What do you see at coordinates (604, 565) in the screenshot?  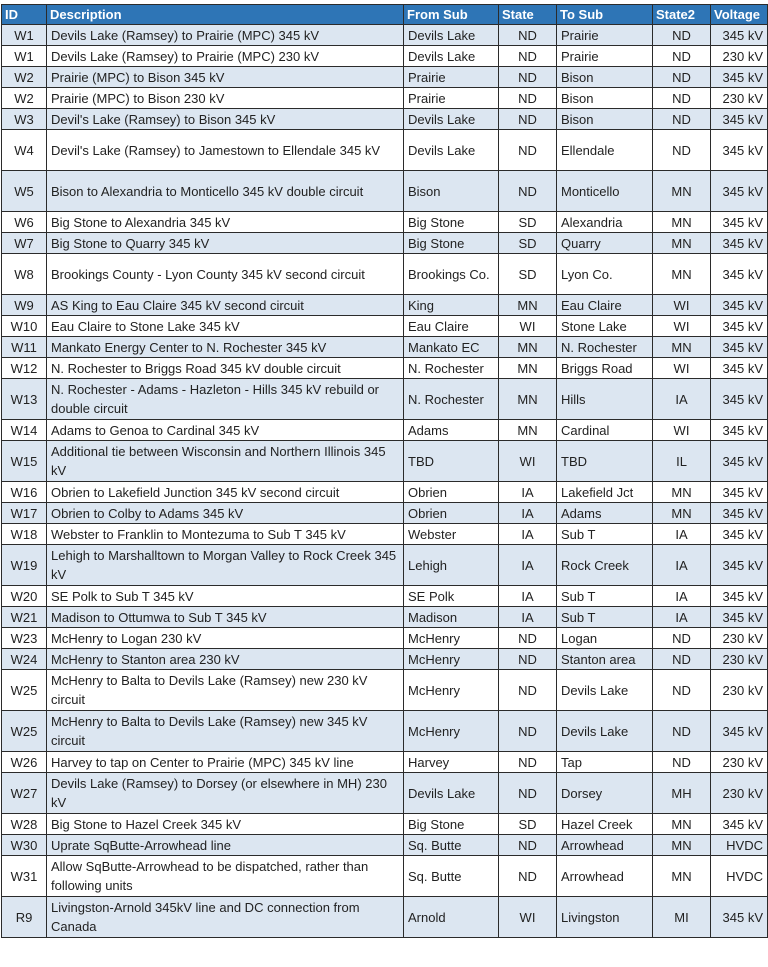 I see `to-sub-cell: Rock Creek` at bounding box center [604, 565].